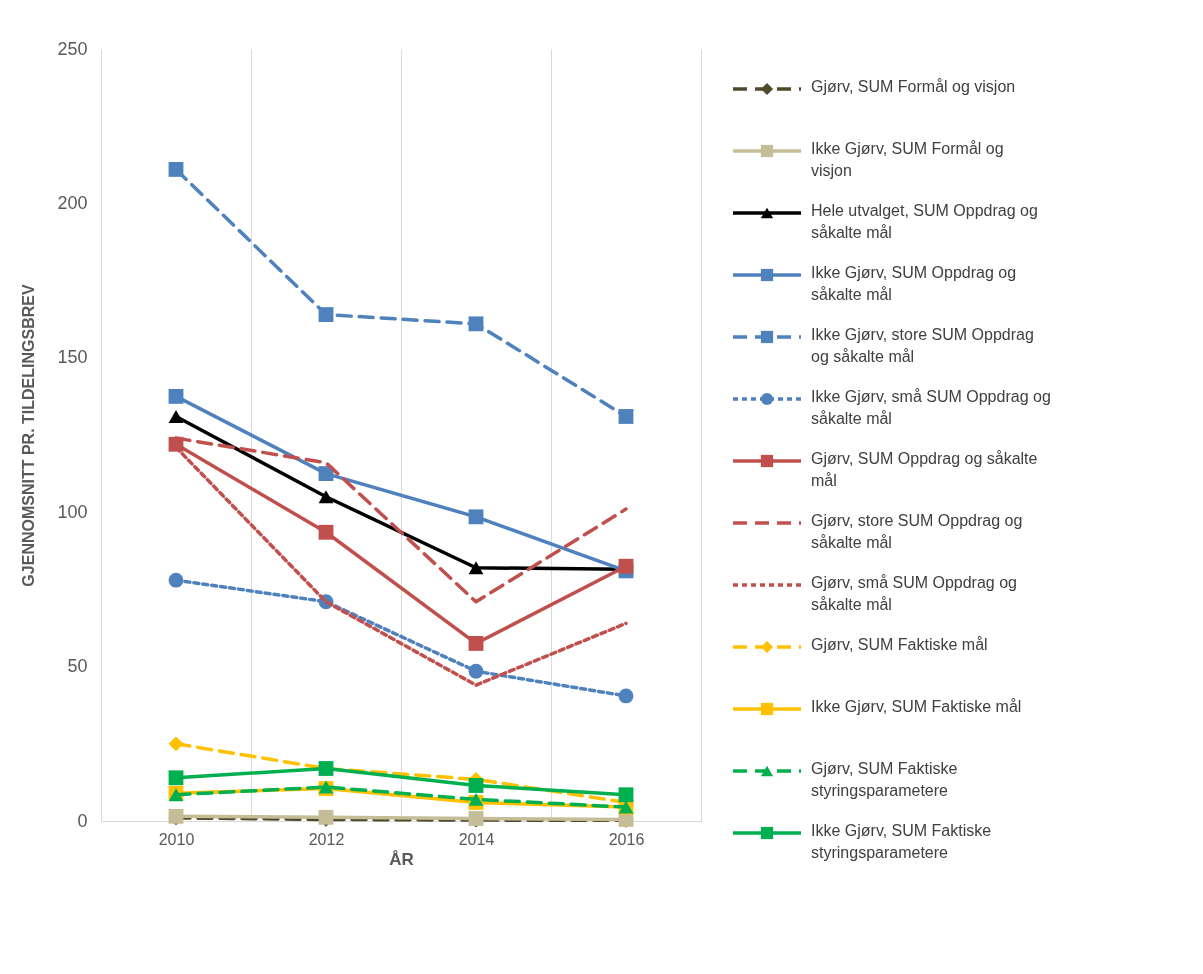 This screenshot has width=1203, height=974. Describe the element at coordinates (914, 283) in the screenshot. I see `legend-label: Ikke Gjørv, SUM Oppdrag og såkalte mål` at that location.